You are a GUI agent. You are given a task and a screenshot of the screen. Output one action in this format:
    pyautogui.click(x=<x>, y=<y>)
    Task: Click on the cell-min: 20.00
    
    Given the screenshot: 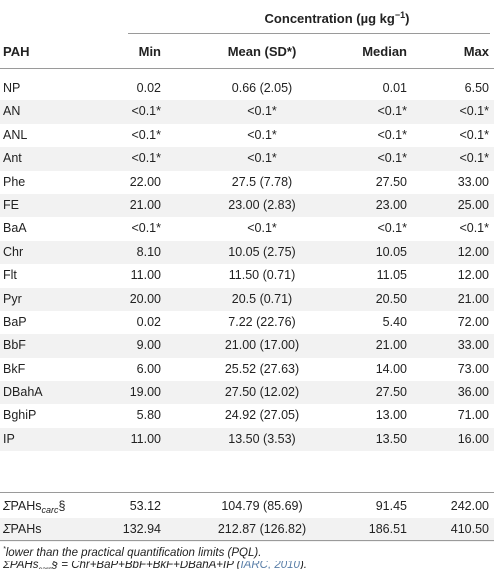 What is the action you would take?
    pyautogui.click(x=145, y=298)
    